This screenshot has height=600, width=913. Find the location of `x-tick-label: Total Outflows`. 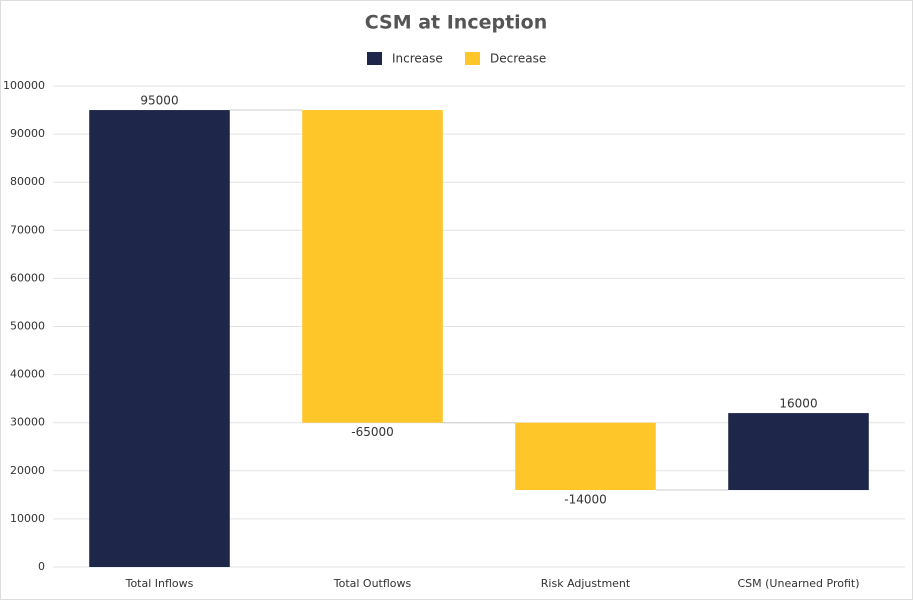

x-tick-label: Total Outflows is located at coordinates (372, 583).